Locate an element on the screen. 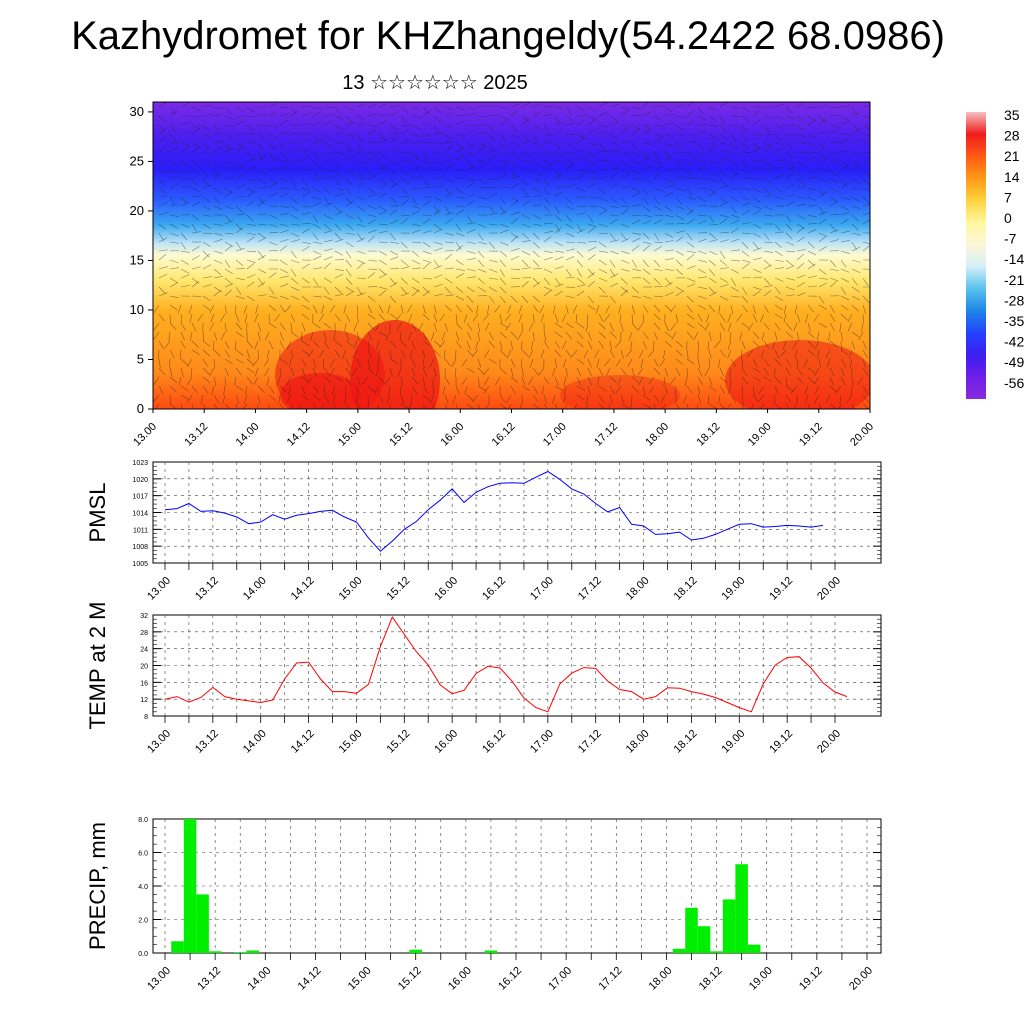 This screenshot has height=1024, width=1024. tp-ytick-label-1: 12 is located at coordinates (144, 700).